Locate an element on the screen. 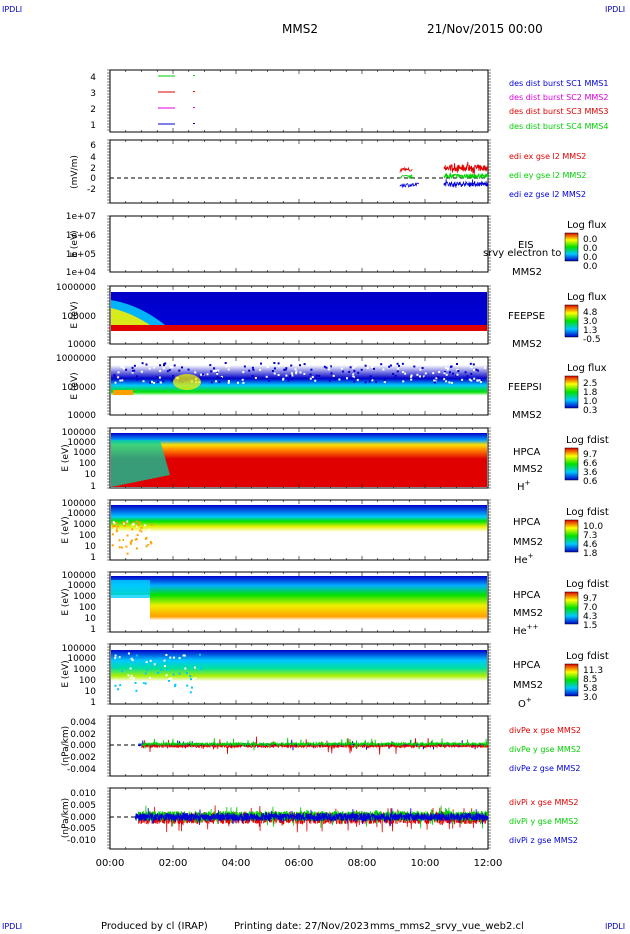 The height and width of the screenshot is (934, 630). ytick-label: 1000 is located at coordinates (84, 525).